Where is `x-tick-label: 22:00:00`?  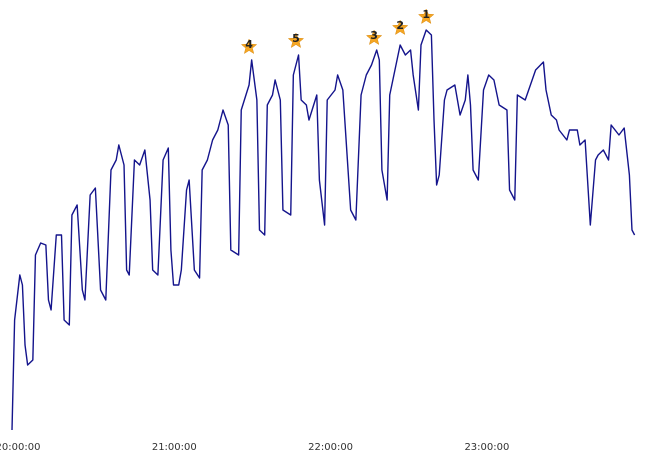
x-tick-label: 22:00:00 is located at coordinates (330, 447).